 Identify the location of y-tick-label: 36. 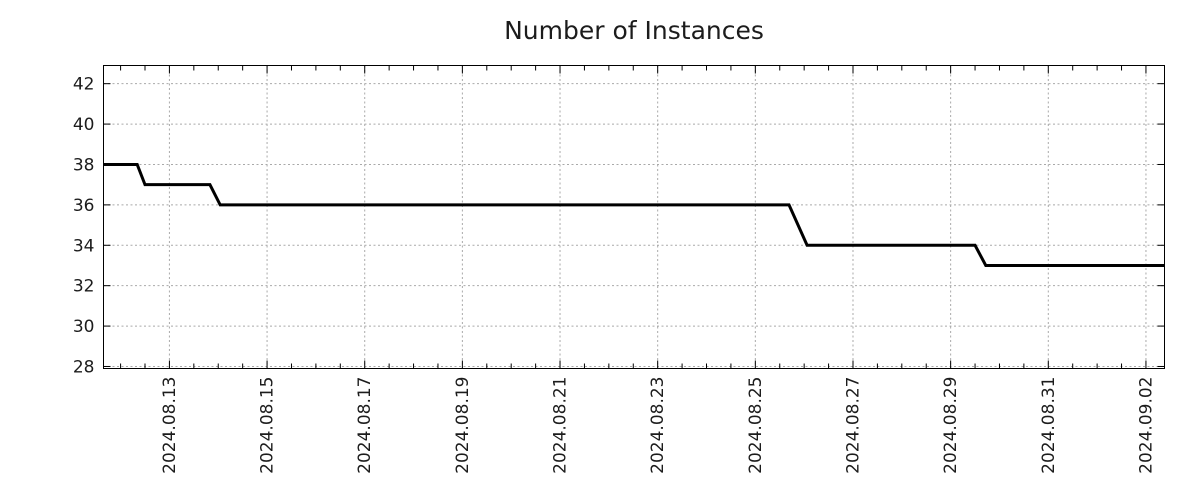
(84, 206).